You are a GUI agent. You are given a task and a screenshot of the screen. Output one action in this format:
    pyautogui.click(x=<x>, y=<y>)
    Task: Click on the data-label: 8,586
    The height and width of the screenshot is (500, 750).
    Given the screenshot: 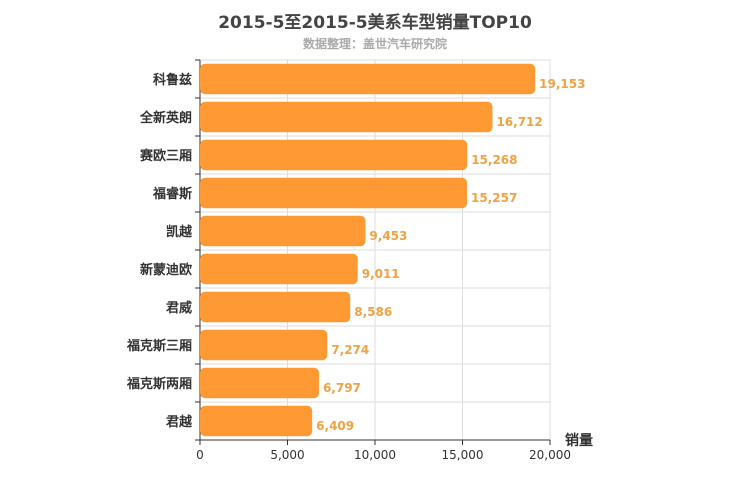 What is the action you would take?
    pyautogui.click(x=373, y=312)
    